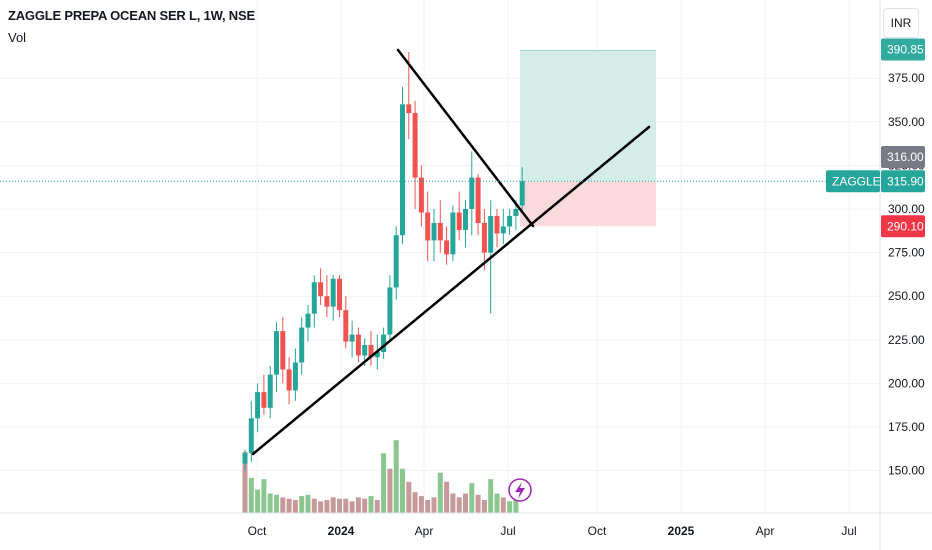  I want to click on trendline-upper, so click(465, 138).